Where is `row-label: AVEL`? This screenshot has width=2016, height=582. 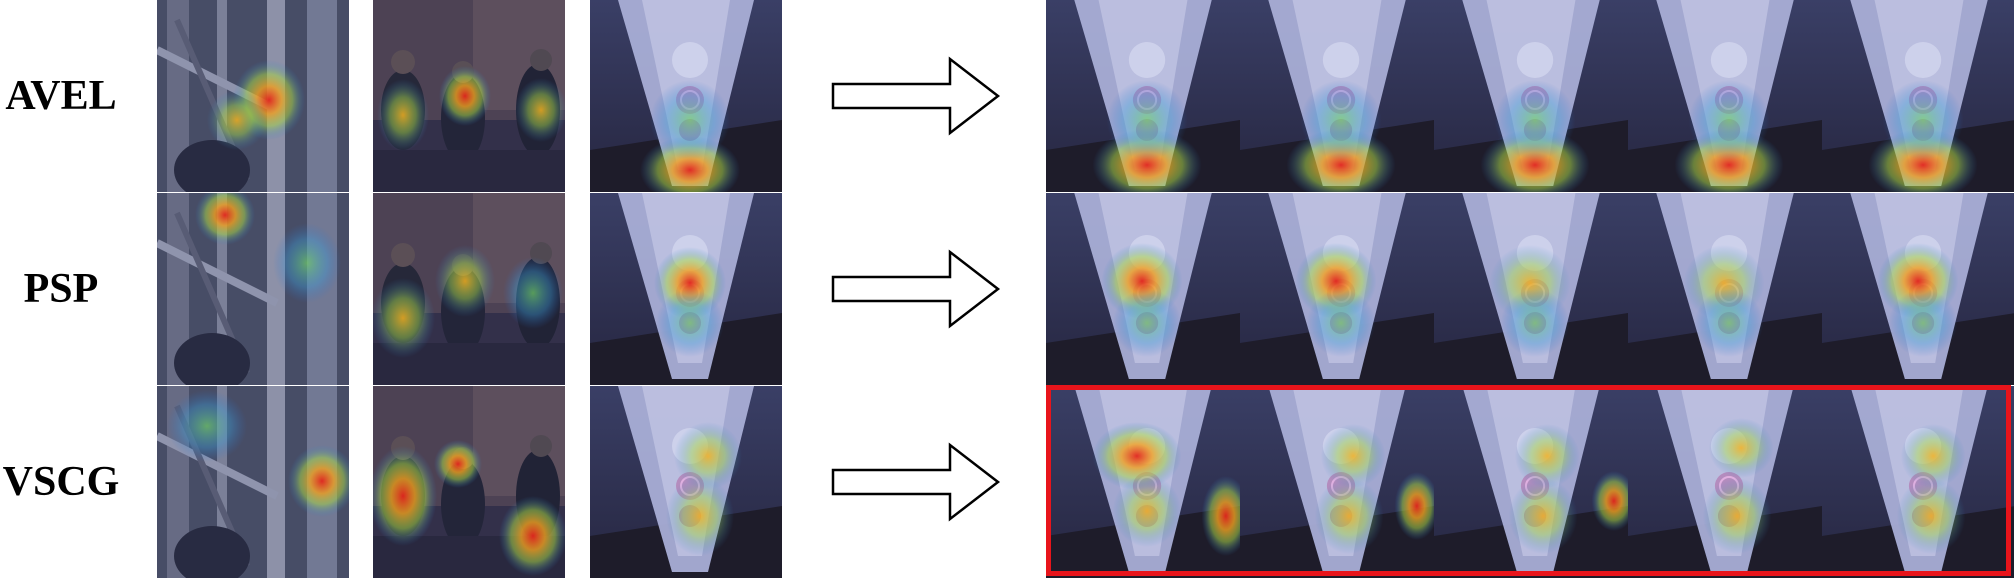 row-label: AVEL is located at coordinates (61, 96).